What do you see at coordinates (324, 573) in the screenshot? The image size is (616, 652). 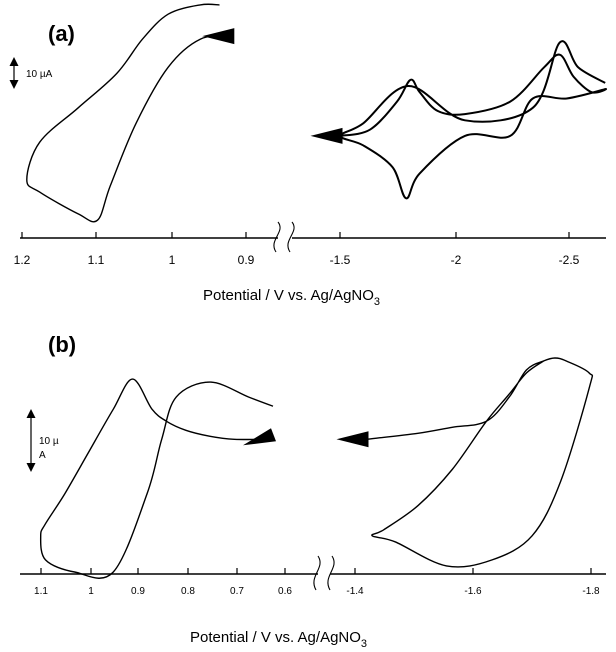 I see `panel-b-axis-break` at bounding box center [324, 573].